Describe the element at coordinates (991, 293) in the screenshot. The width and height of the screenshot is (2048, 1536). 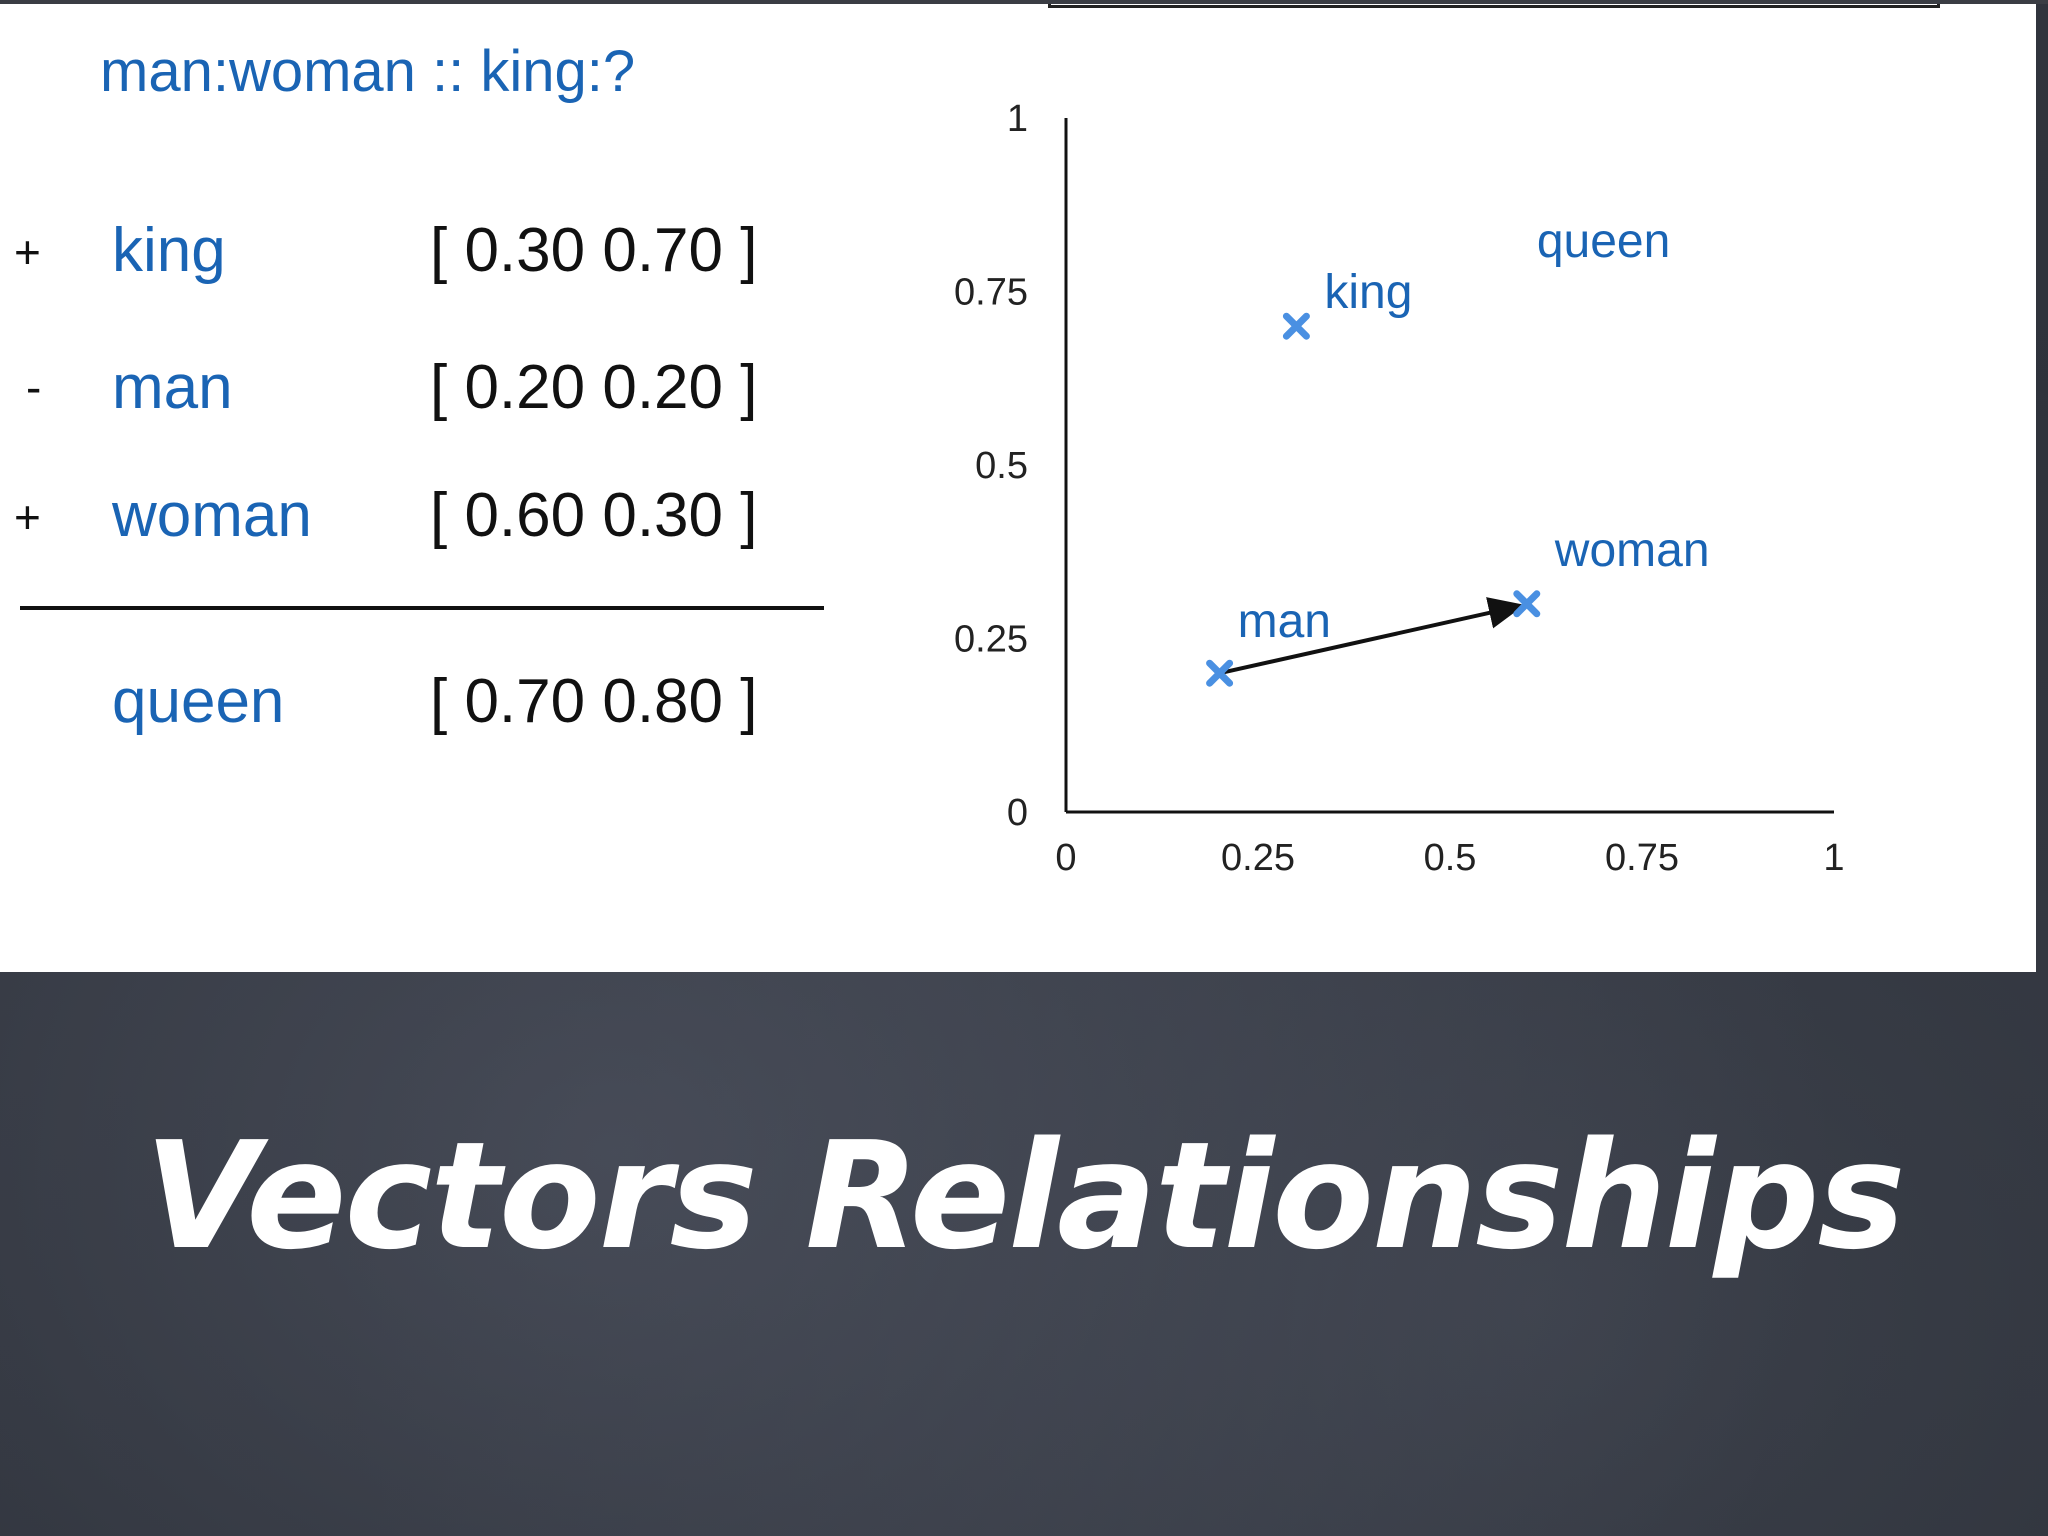
I see `y-tick-label: 0.75` at that location.